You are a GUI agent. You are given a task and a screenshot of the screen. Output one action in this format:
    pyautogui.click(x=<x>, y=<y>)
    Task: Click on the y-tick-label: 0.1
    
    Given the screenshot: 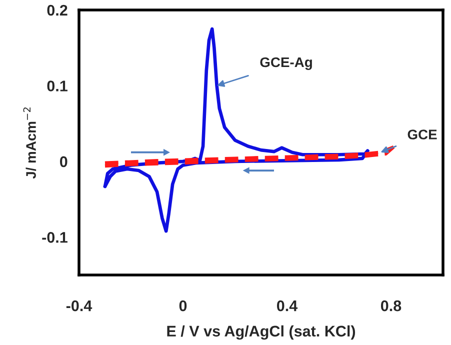 What is the action you would take?
    pyautogui.click(x=57, y=86)
    